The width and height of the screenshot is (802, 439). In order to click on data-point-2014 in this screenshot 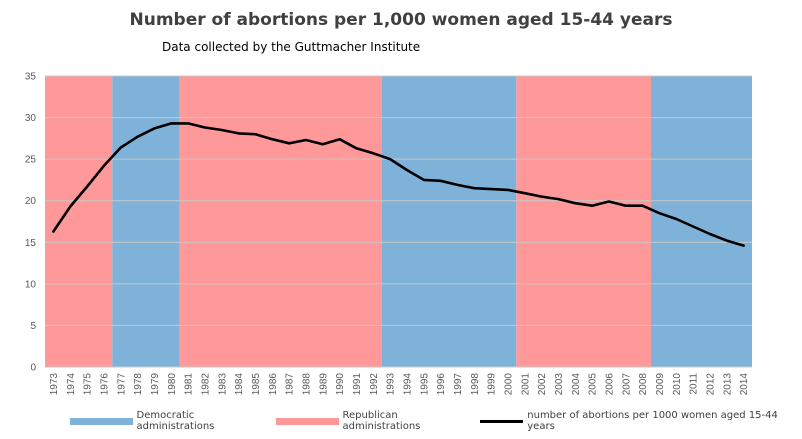, I will do `click(743, 245)`.